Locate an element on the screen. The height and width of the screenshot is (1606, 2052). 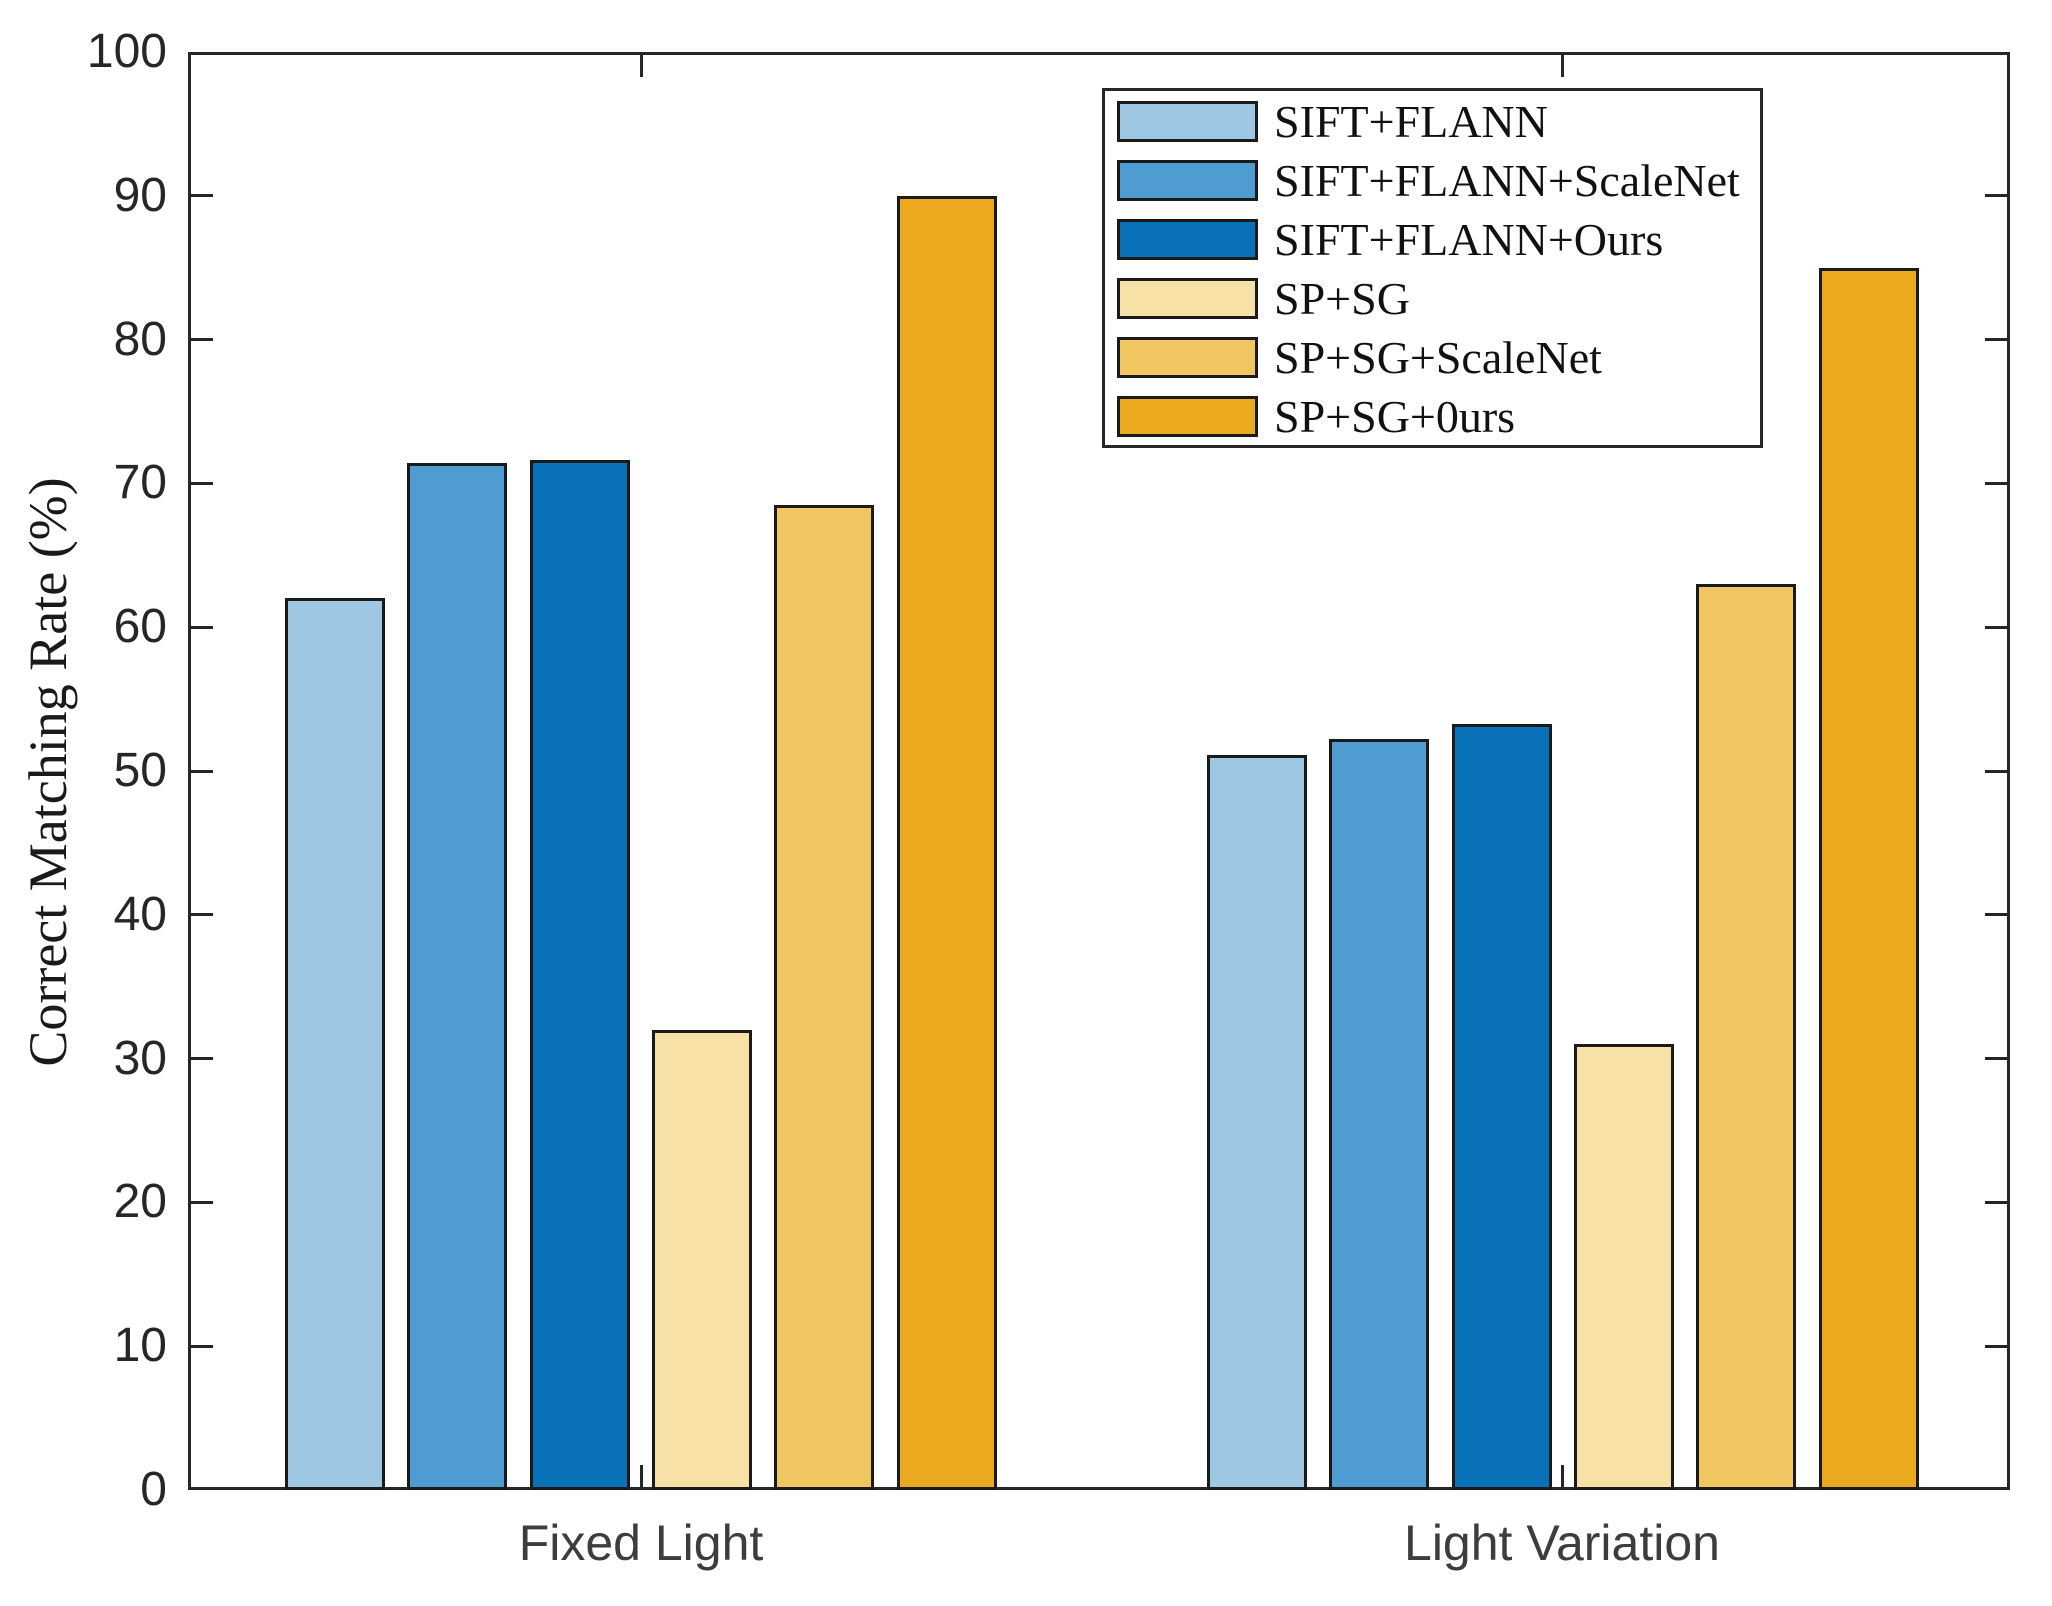
y-tick-label-50: 50 is located at coordinates (140, 770).